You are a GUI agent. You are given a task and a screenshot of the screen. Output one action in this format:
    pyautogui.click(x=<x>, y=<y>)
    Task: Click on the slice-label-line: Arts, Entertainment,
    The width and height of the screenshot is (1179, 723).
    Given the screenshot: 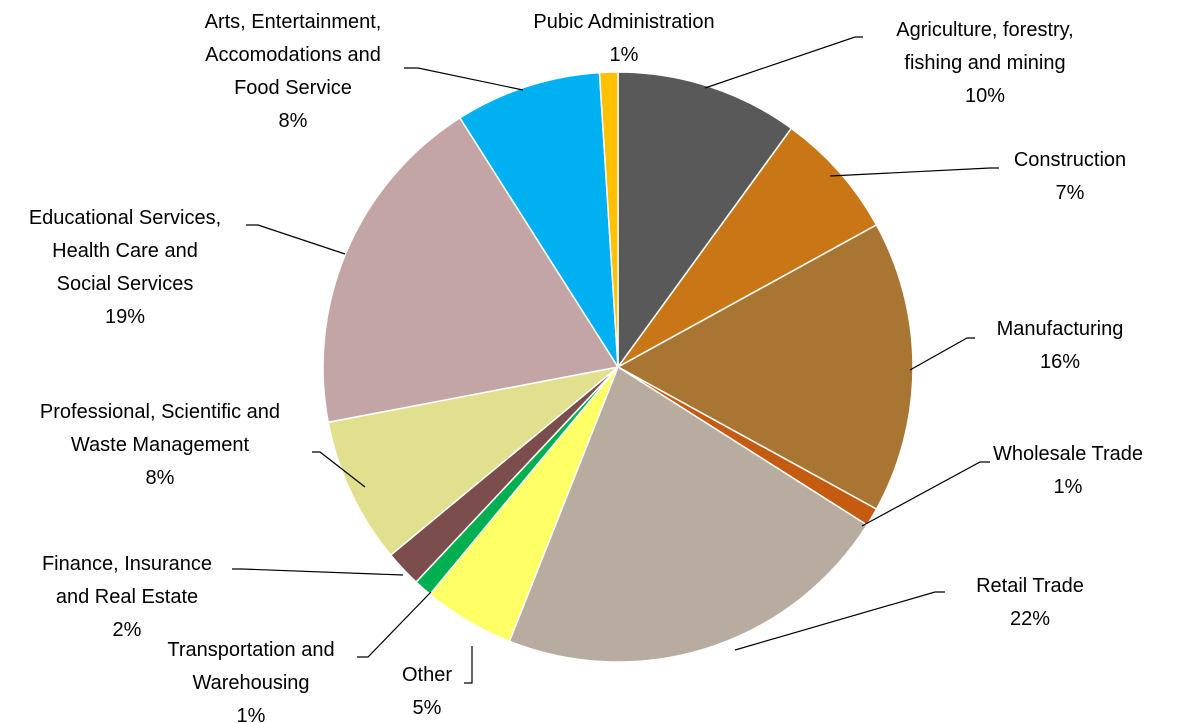 What is the action you would take?
    pyautogui.click(x=293, y=22)
    